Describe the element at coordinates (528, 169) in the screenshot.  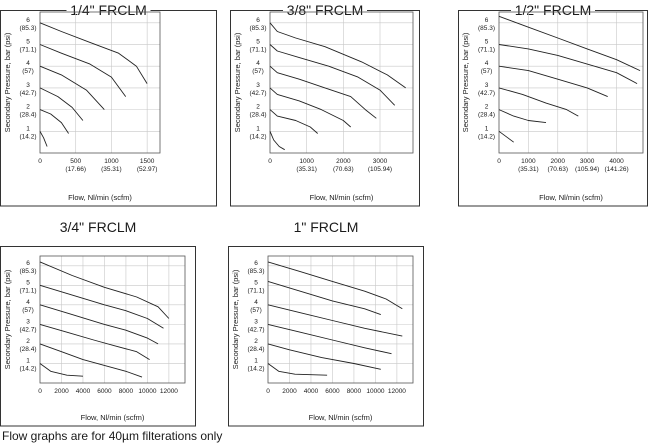
I see `x-tick-label-scfm: (35.31)` at that location.